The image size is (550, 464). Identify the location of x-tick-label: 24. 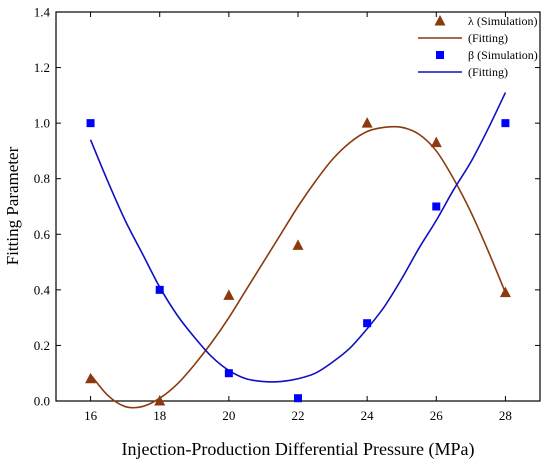
(368, 415).